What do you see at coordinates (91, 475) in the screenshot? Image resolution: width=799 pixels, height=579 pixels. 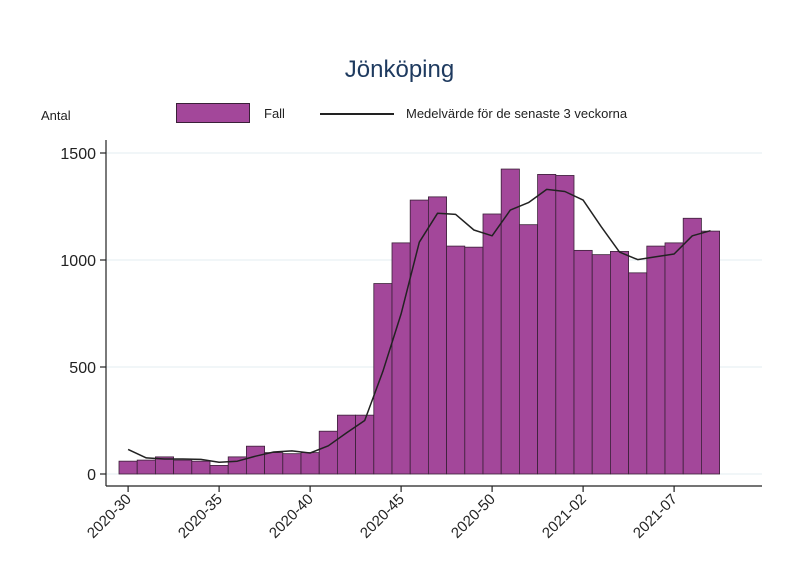 I see `y-tick-label: 0` at bounding box center [91, 475].